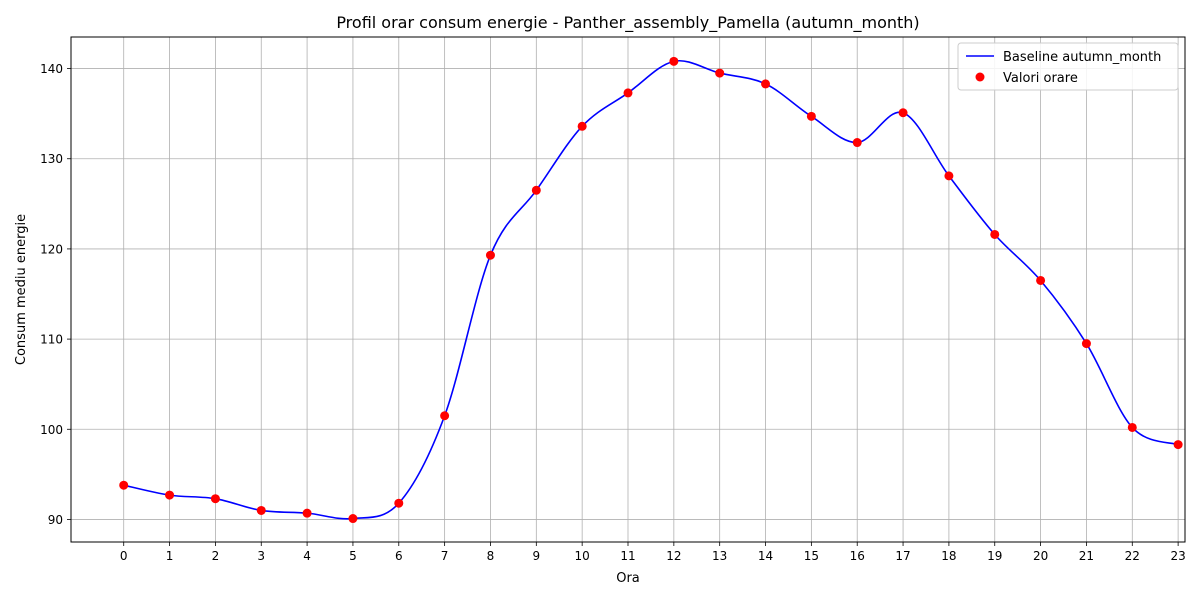  Describe the element at coordinates (216, 556) in the screenshot. I see `x-tick-label: 2` at that location.